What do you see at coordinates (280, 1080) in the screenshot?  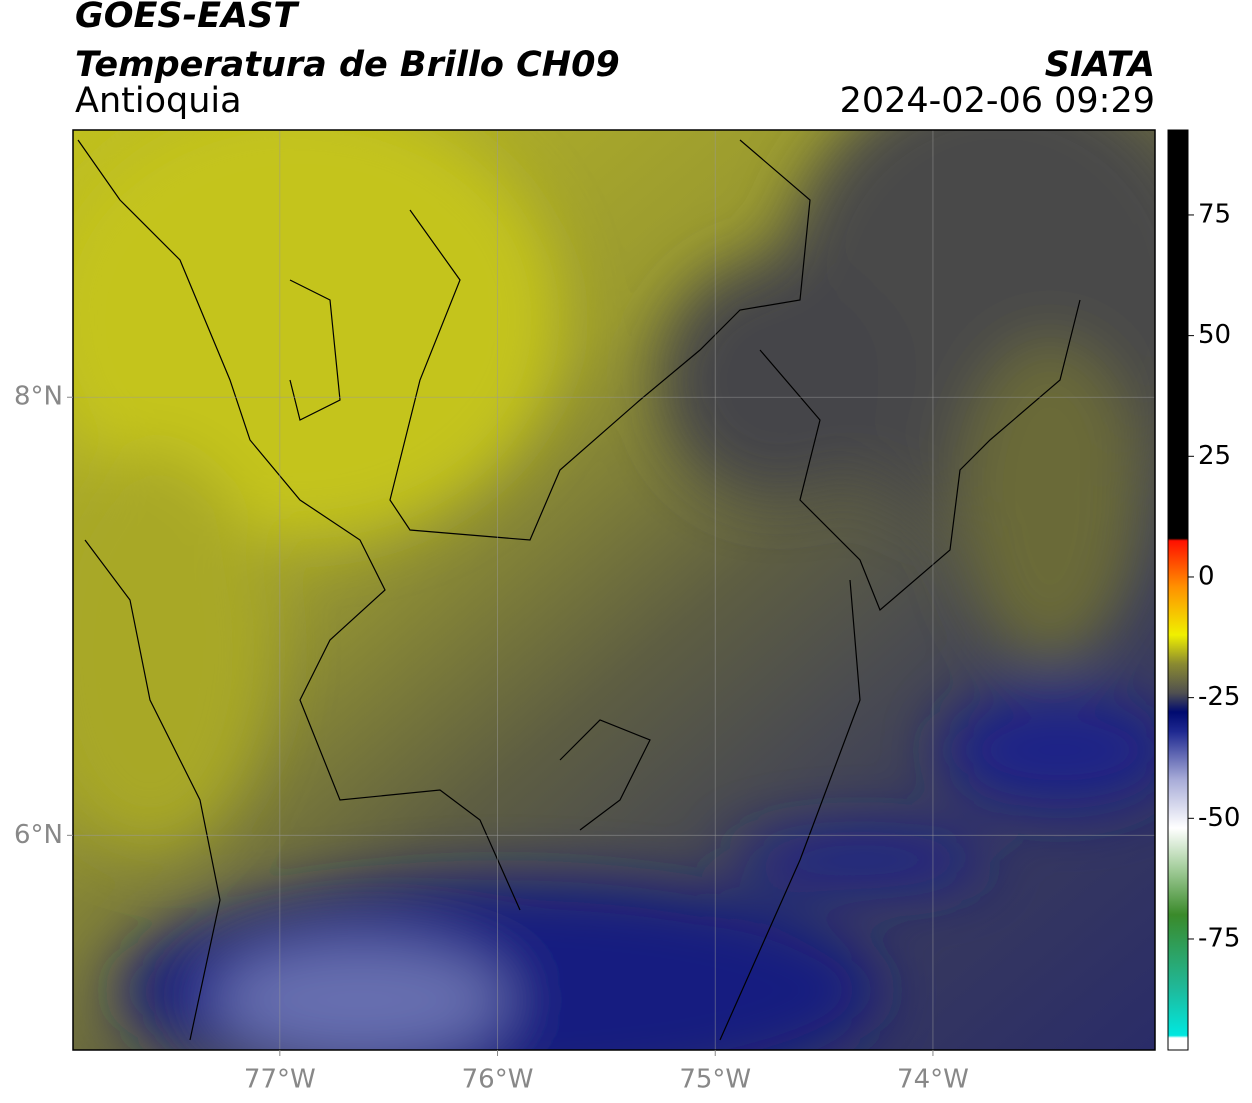 I see `x-tick-label: 77°W` at bounding box center [280, 1080].